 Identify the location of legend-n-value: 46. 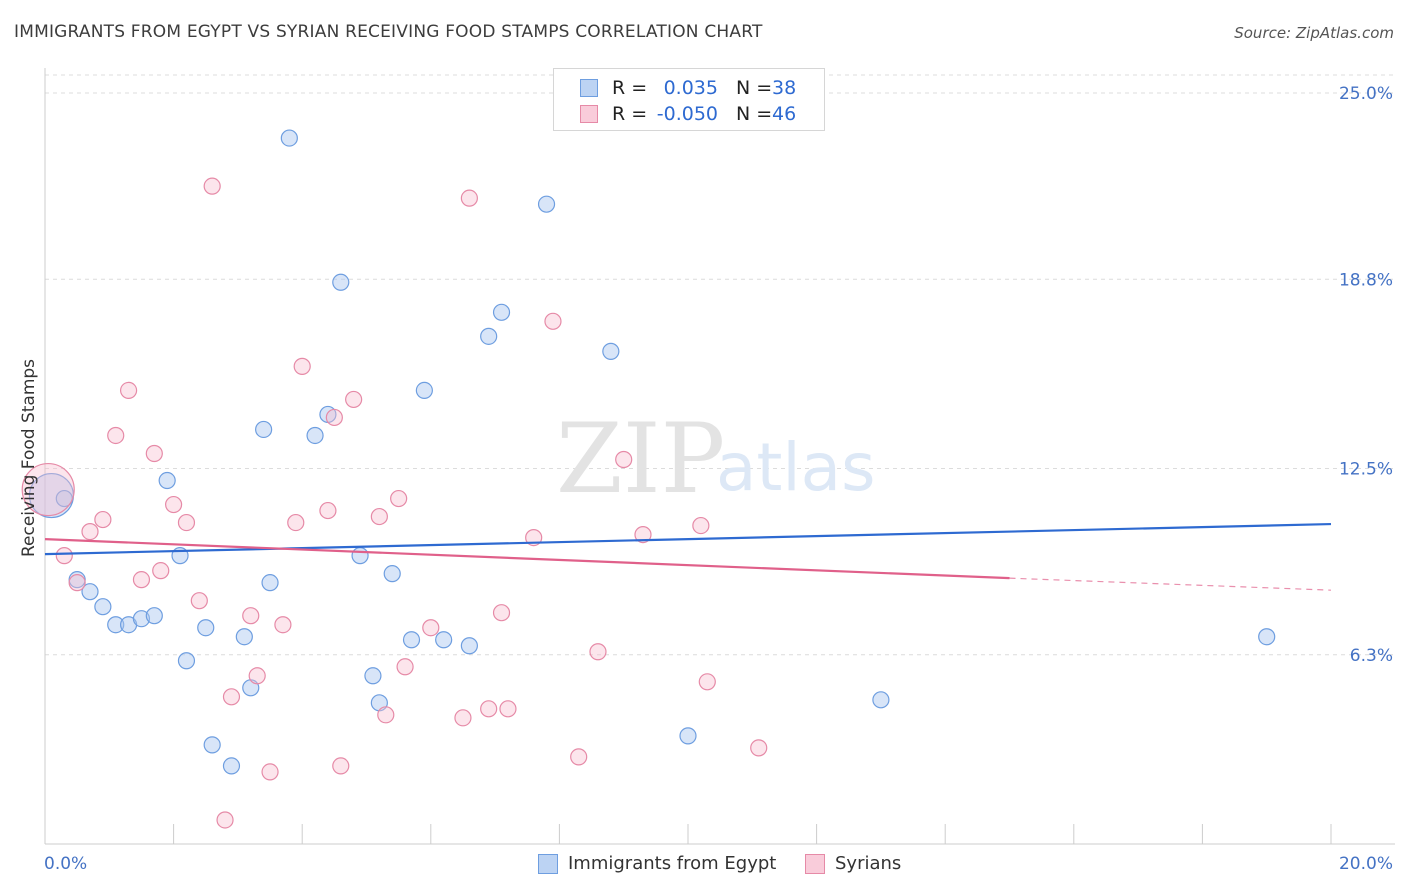
(784, 114).